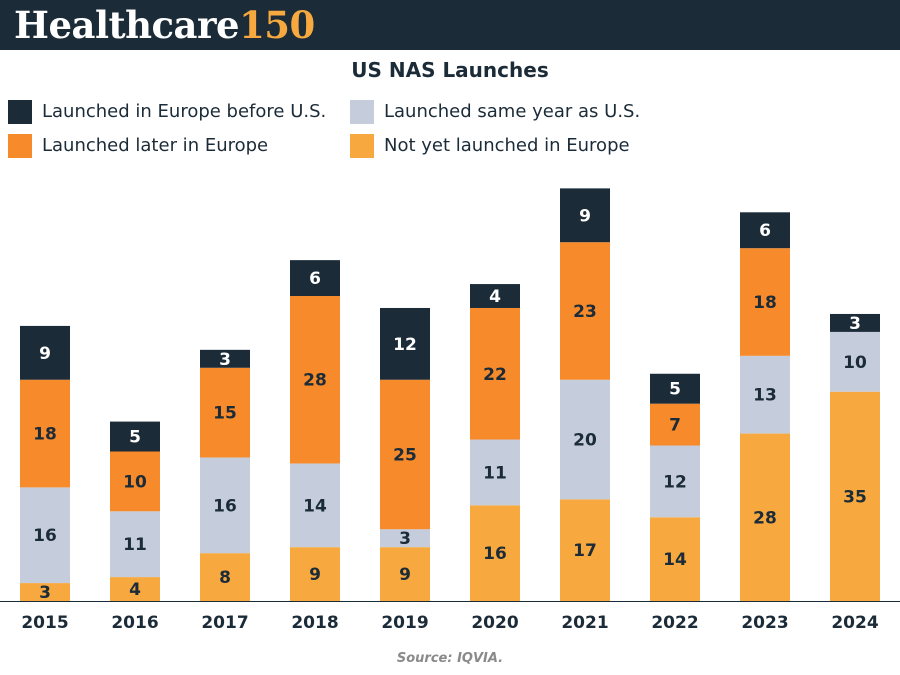 Image resolution: width=900 pixels, height=675 pixels. I want to click on bar-2020-launched-same-year-as-u-s, so click(495, 472).